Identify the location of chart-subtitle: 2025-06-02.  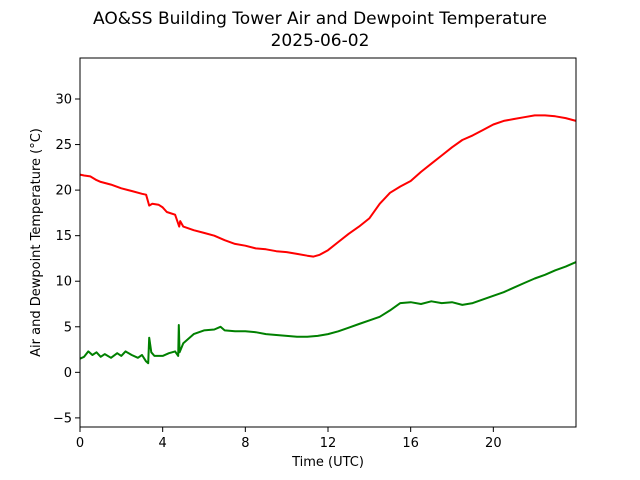
(320, 41).